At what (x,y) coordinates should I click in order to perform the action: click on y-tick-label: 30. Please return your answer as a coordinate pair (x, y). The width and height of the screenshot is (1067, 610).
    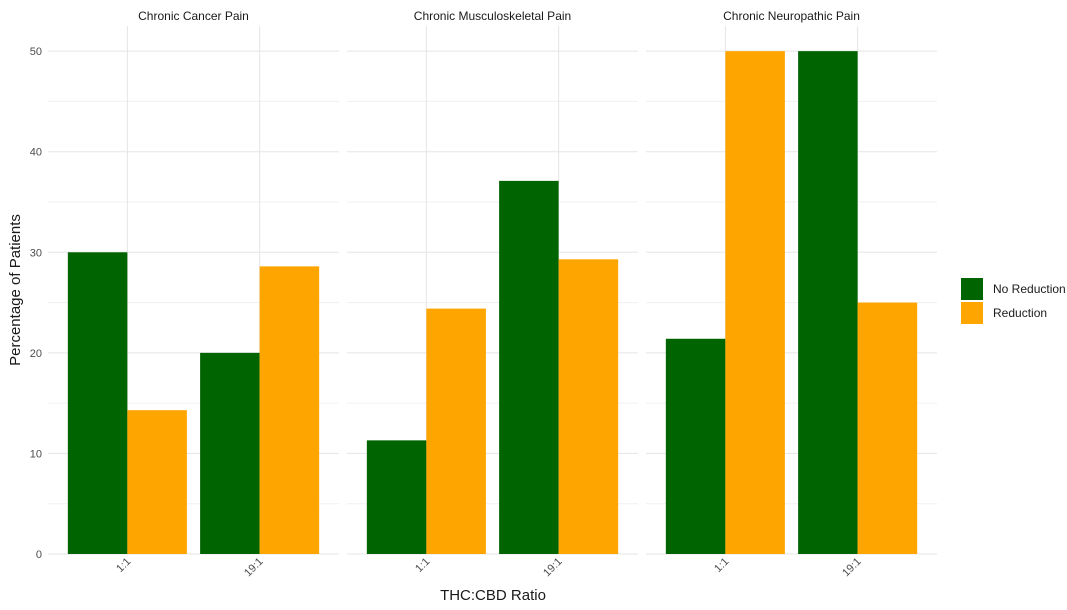
    Looking at the image, I should click on (36, 253).